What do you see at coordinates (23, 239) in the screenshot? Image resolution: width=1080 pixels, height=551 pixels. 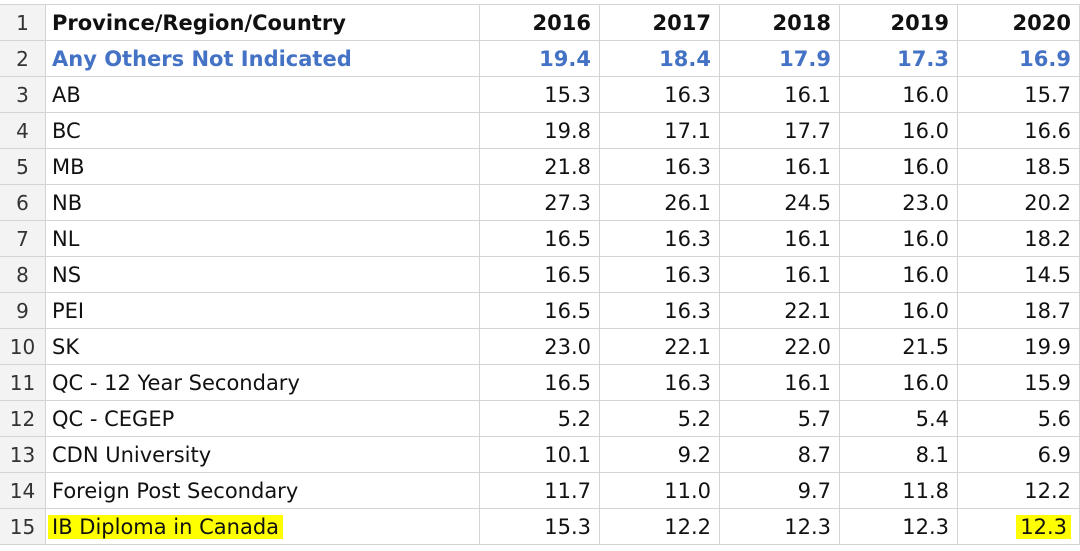 I see `row-number: 7` at bounding box center [23, 239].